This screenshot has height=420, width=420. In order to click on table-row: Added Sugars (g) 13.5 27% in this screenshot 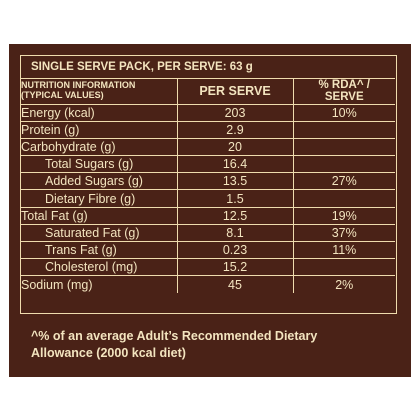, I will do `click(208, 181)`.